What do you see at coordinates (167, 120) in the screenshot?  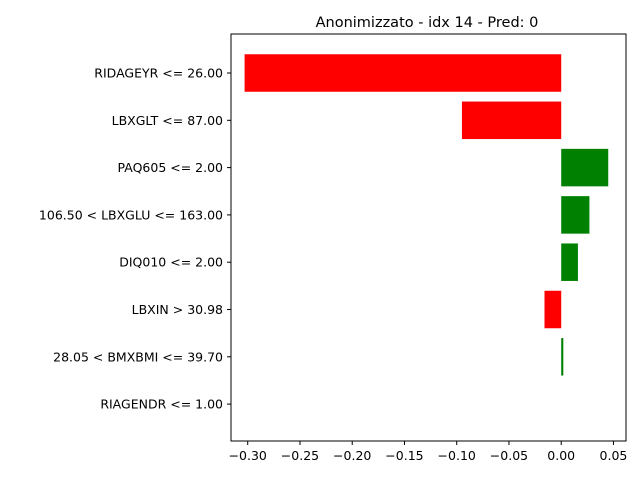 I see `y-tick-label: LBXGLT <= 87.00` at bounding box center [167, 120].